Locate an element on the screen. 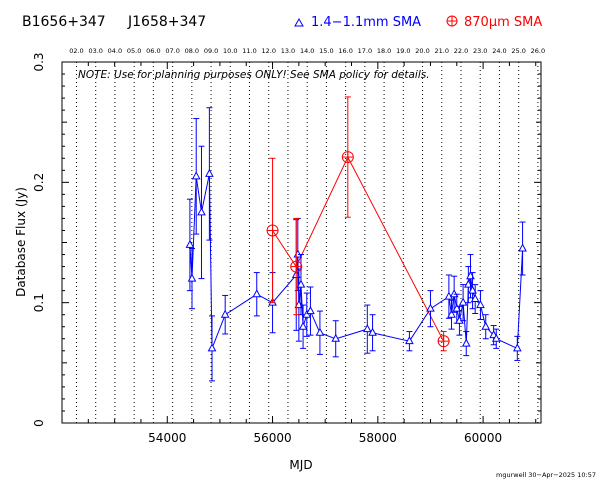 The width and height of the screenshot is (601, 481). top-axis-year-label: 23.0 is located at coordinates (480, 51).